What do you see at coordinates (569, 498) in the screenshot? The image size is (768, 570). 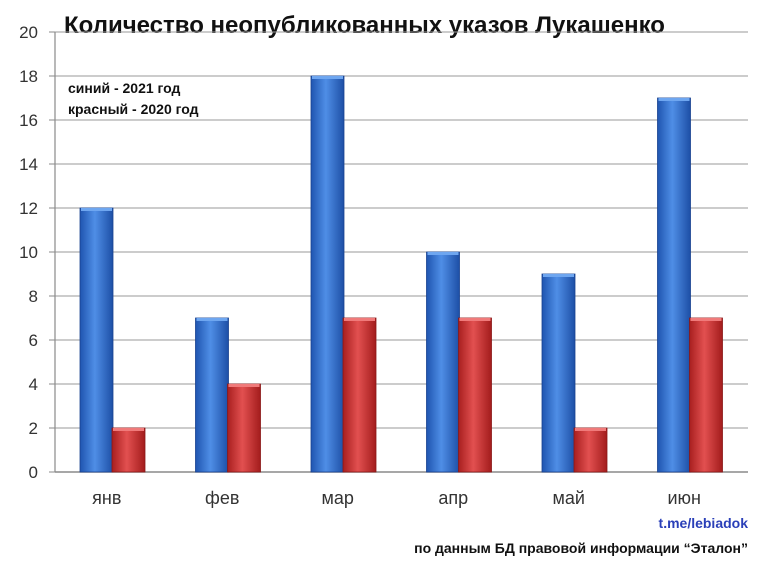 I see `x-category-label: май` at bounding box center [569, 498].